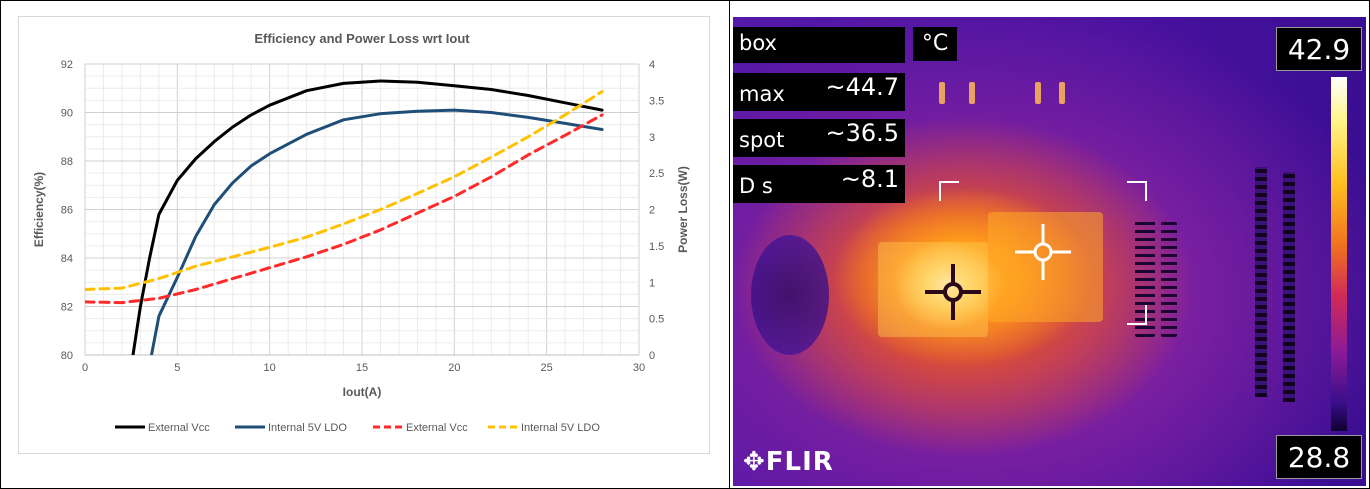 This screenshot has width=1370, height=489. What do you see at coordinates (652, 65) in the screenshot?
I see `y2-tick-label: 4` at bounding box center [652, 65].